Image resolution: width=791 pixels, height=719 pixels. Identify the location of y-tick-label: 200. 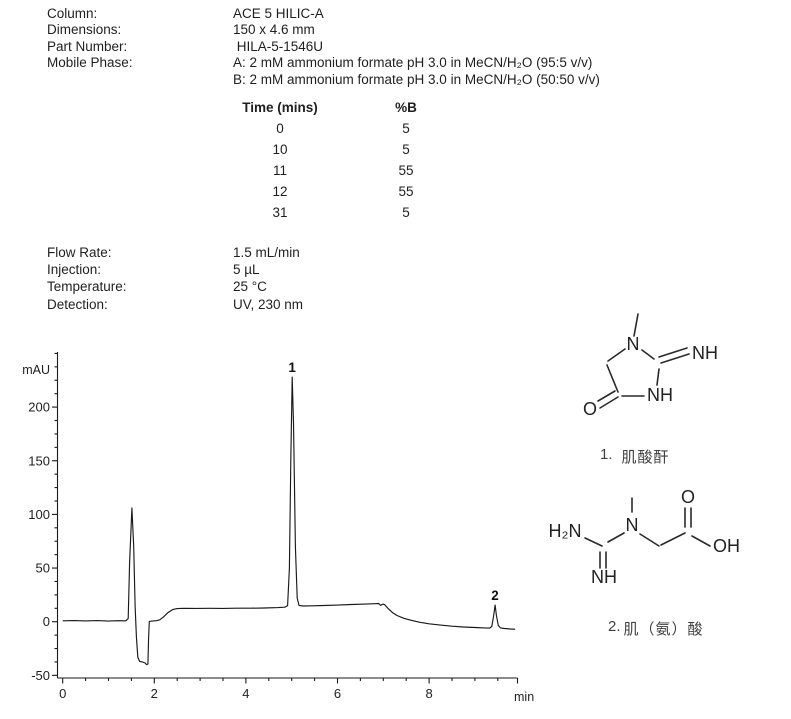
(39, 407).